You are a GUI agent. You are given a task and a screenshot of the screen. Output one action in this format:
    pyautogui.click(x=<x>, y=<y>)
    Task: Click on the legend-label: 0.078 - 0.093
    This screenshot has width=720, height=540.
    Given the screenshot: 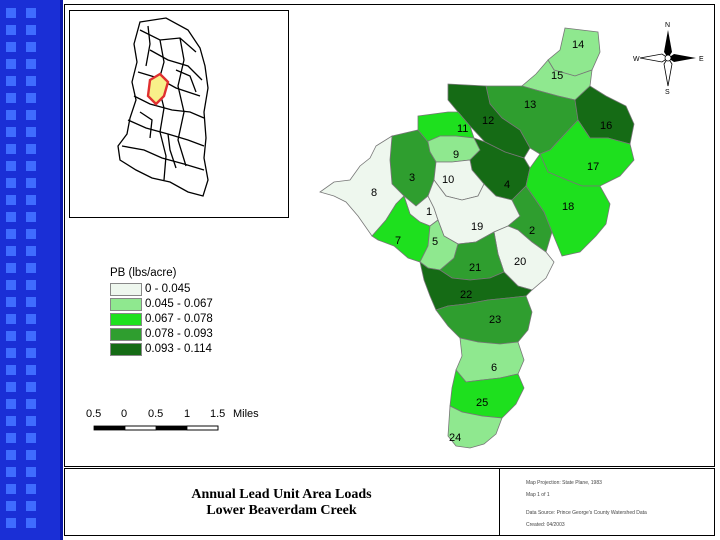 What is the action you would take?
    pyautogui.click(x=179, y=334)
    